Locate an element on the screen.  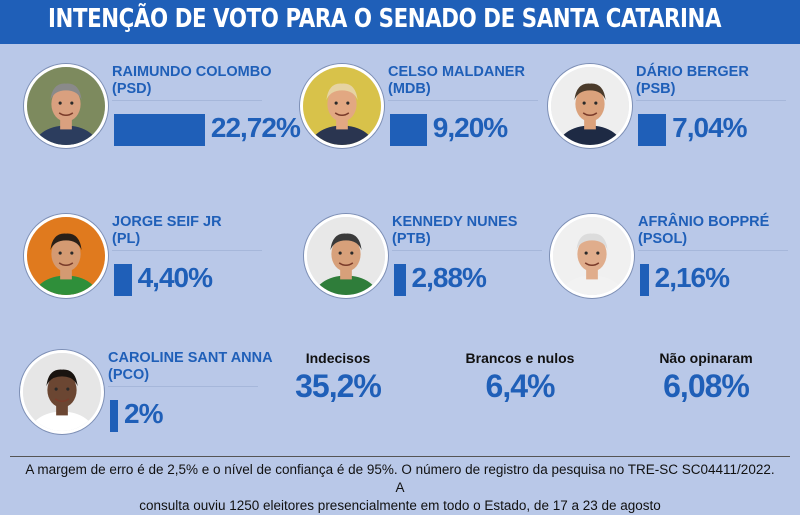
candidate-card: CELSO MALDANER (MDB) 9,20% is located at coordinates (425, 119).